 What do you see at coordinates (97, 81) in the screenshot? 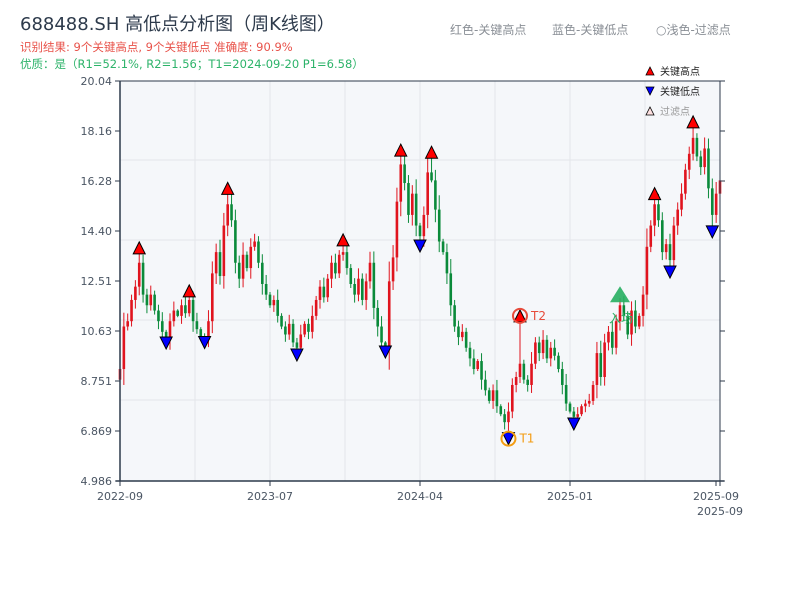
I see `y-tick-label: 20.04` at bounding box center [97, 81].